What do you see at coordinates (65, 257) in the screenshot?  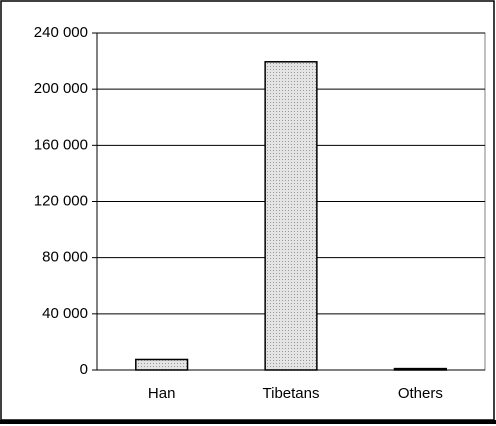 I see `y-tick-label: 80 000` at bounding box center [65, 257].